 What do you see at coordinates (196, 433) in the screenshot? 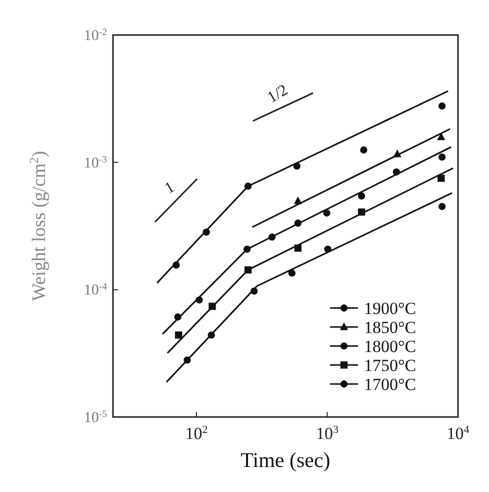
I see `x-tick-label: 10$^{2}$` at bounding box center [196, 433].